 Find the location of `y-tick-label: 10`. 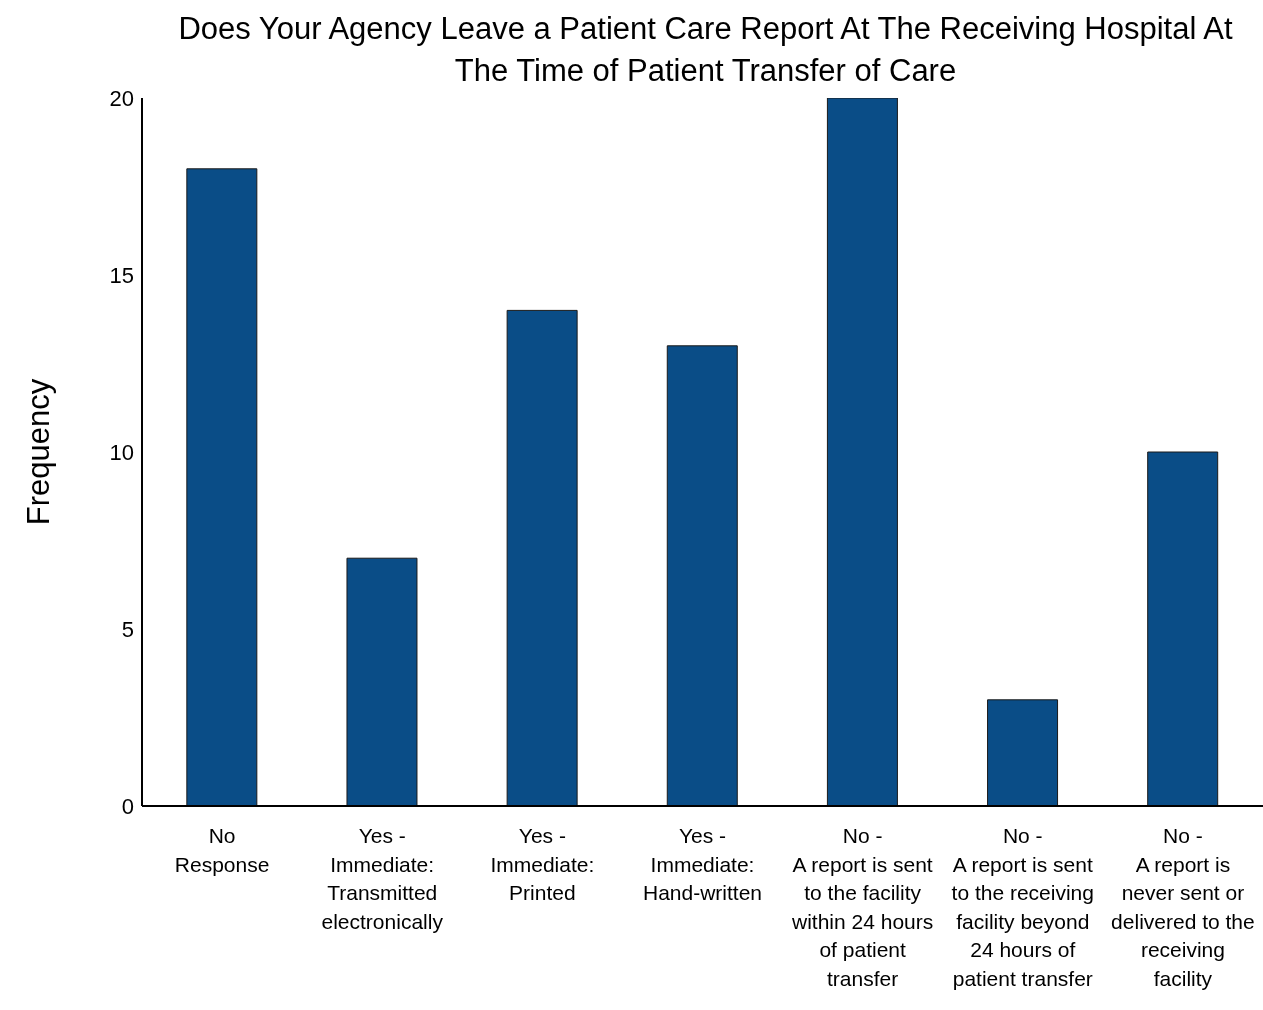

y-tick-label: 10 is located at coordinates (121, 452).